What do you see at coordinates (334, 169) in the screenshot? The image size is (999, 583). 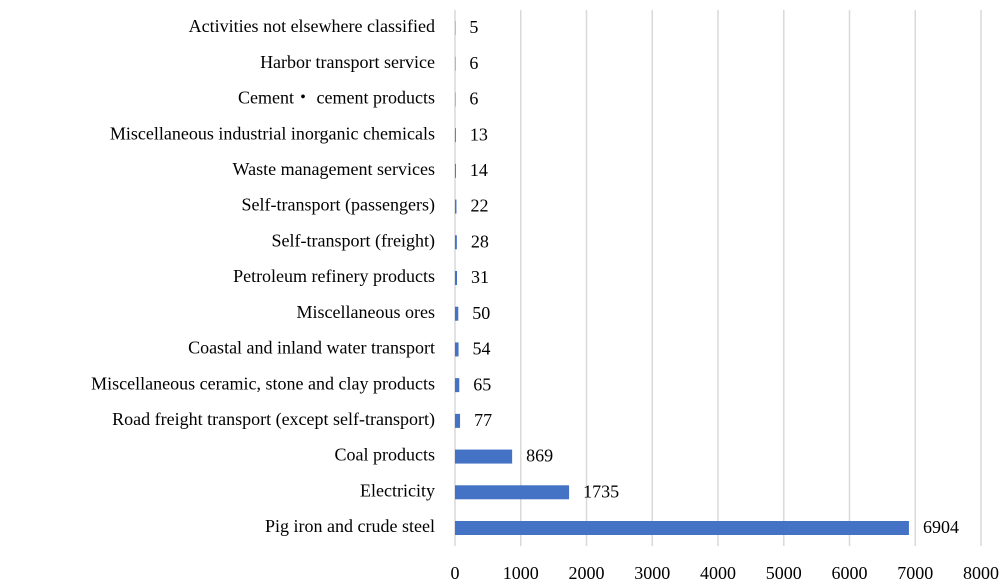 I see `y-tick-label: Waste management services` at bounding box center [334, 169].